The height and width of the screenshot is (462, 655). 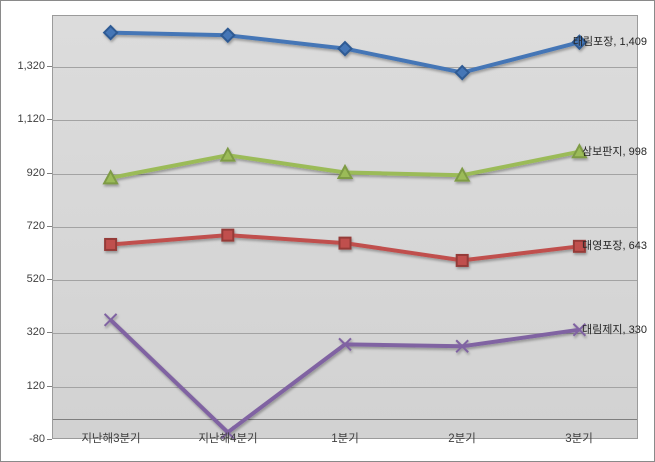 I want to click on series-삼보판지, so click(x=345, y=164).